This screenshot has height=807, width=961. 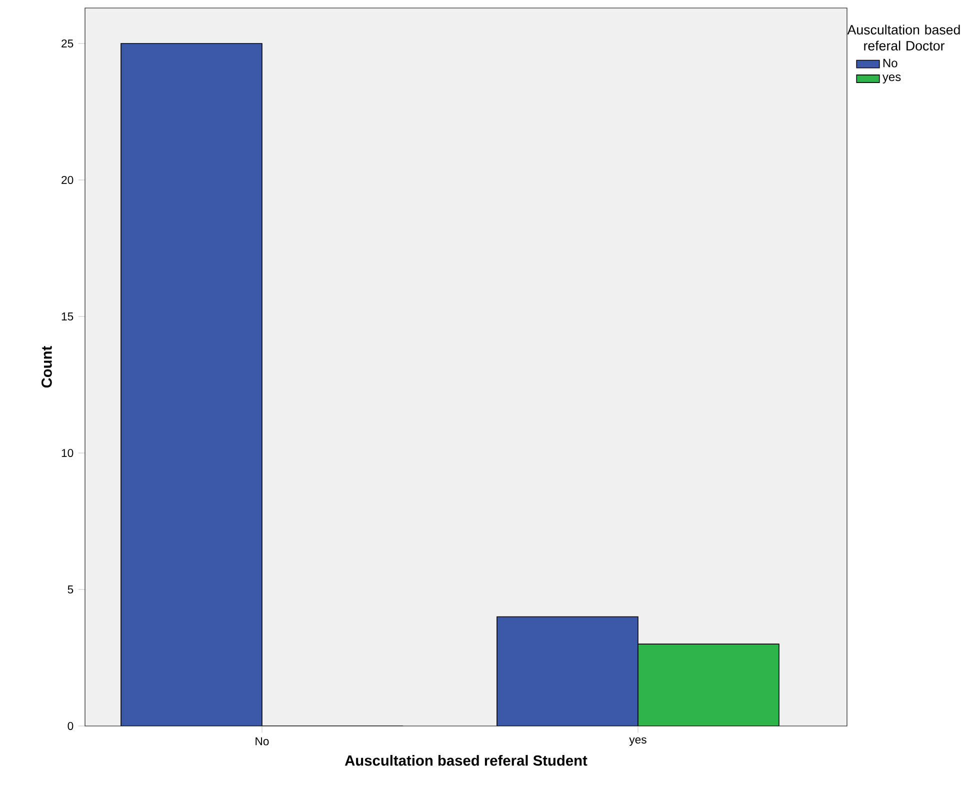 What do you see at coordinates (903, 37) in the screenshot?
I see `legend-title: Auscultation based referal Doctor` at bounding box center [903, 37].